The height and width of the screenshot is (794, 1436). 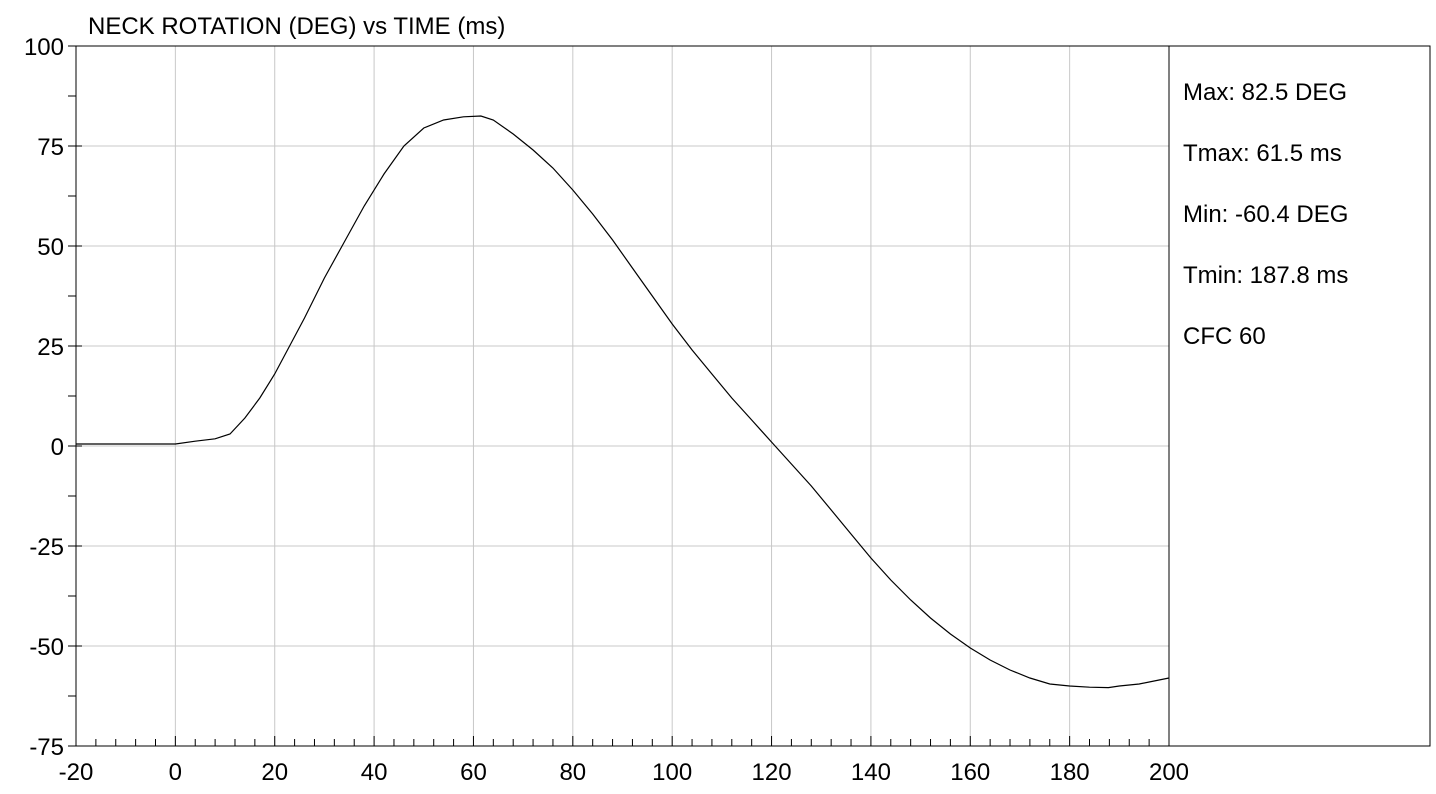 What do you see at coordinates (44, 47) in the screenshot?
I see `y-tick-label: 100` at bounding box center [44, 47].